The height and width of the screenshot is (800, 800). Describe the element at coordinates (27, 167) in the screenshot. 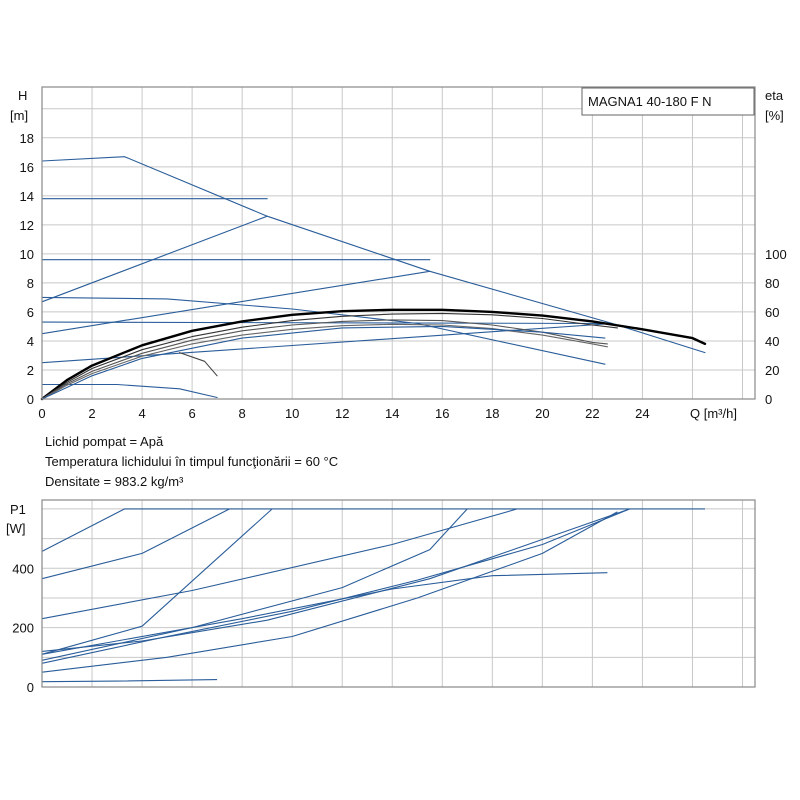

I see `h-tick-label: 16` at that location.